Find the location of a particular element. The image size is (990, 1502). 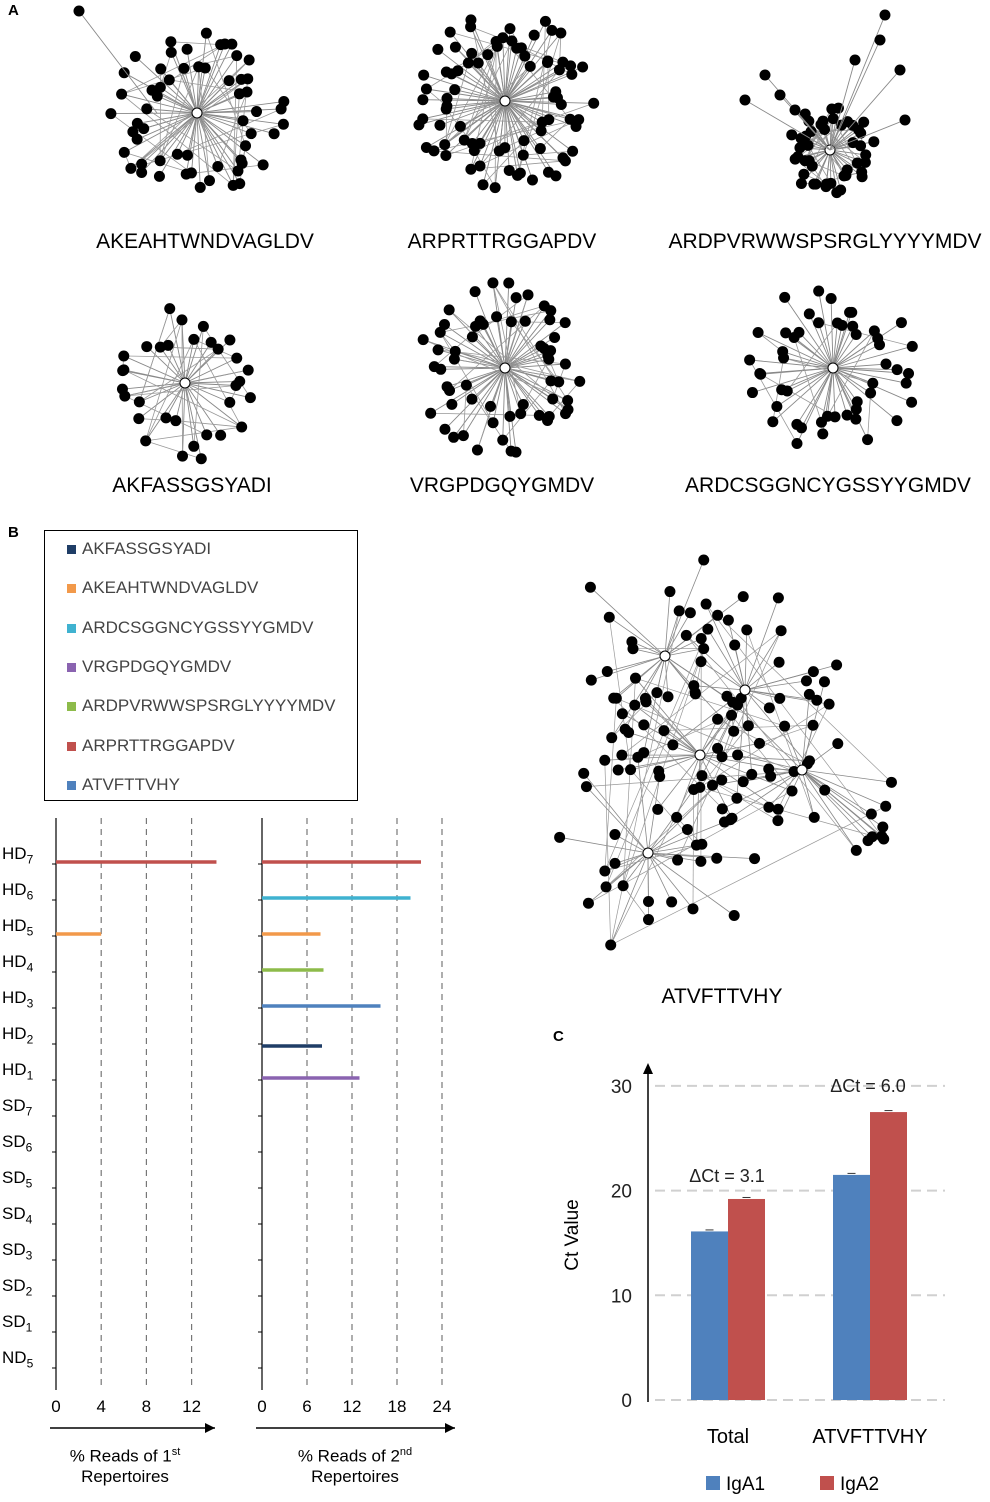

category-label: HD1 is located at coordinates (18, 1071).